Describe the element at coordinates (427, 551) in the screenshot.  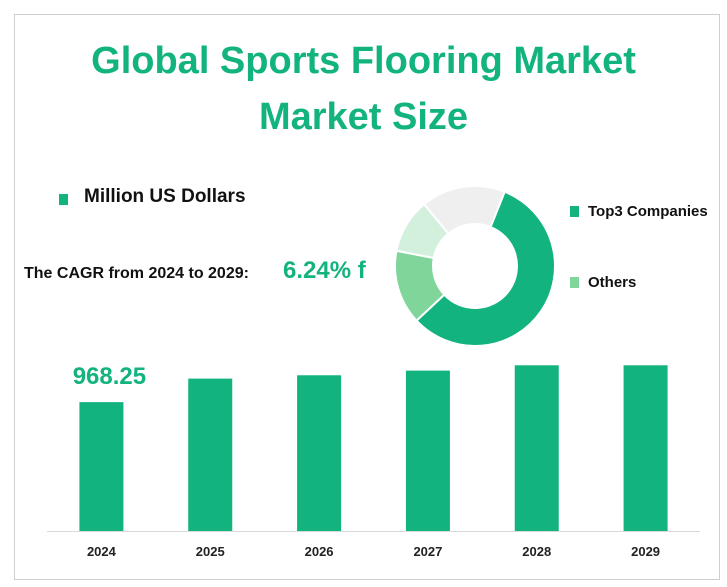
I see `x-tick-label-2027: 2027` at that location.